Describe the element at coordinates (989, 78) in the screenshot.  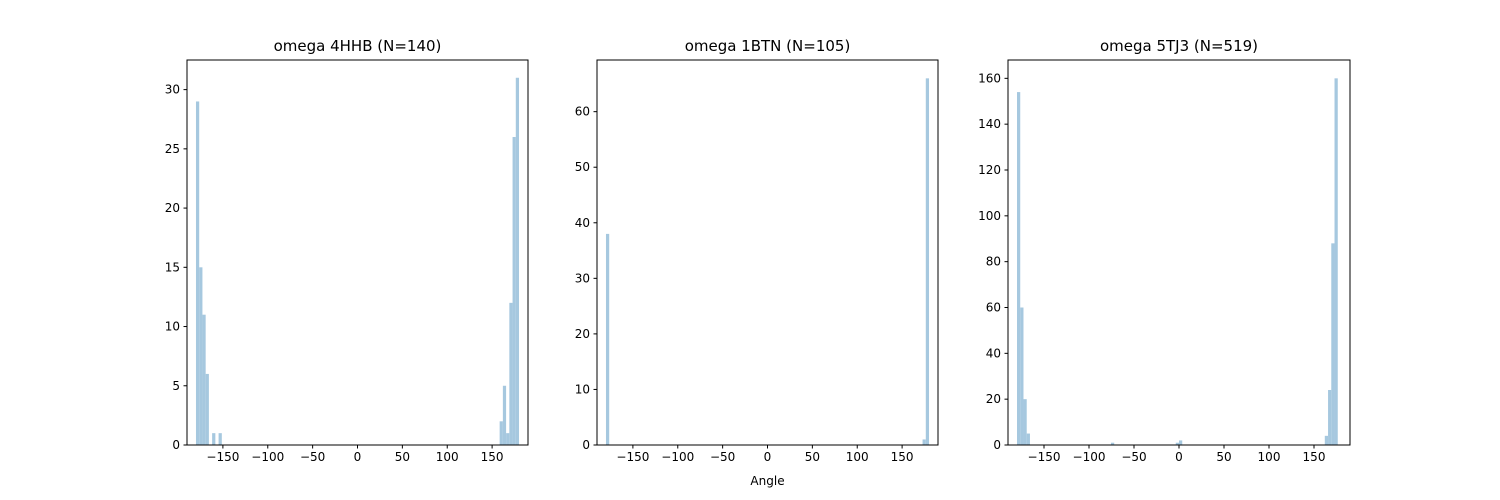
I see `y-tick-label: 160` at that location.